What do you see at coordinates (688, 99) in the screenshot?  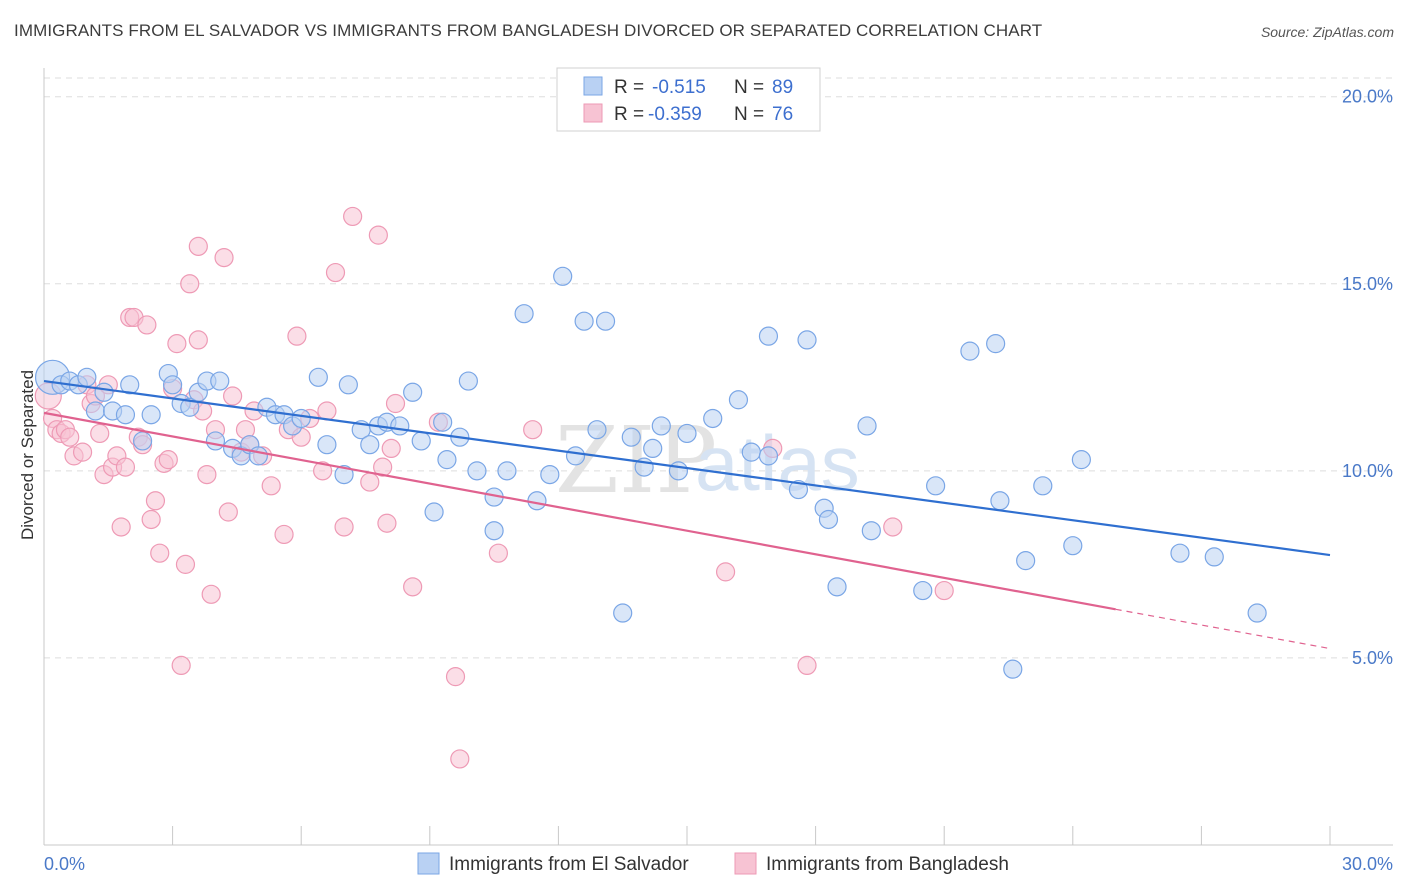 I see `correlation-legend: R = -0.515 N = 89 R = -0.359 N = 76` at bounding box center [688, 99].